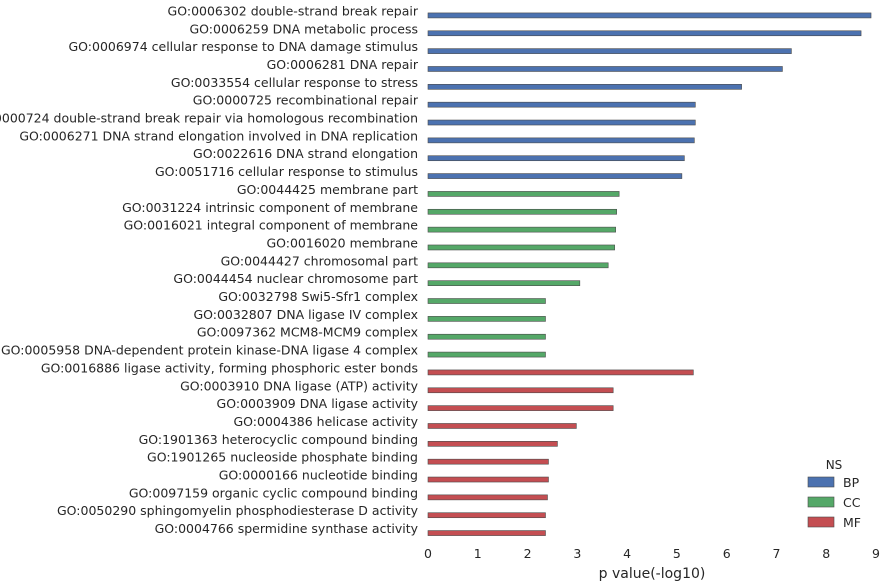  Describe the element at coordinates (528, 553) in the screenshot. I see `x-tick-label: 2` at that location.